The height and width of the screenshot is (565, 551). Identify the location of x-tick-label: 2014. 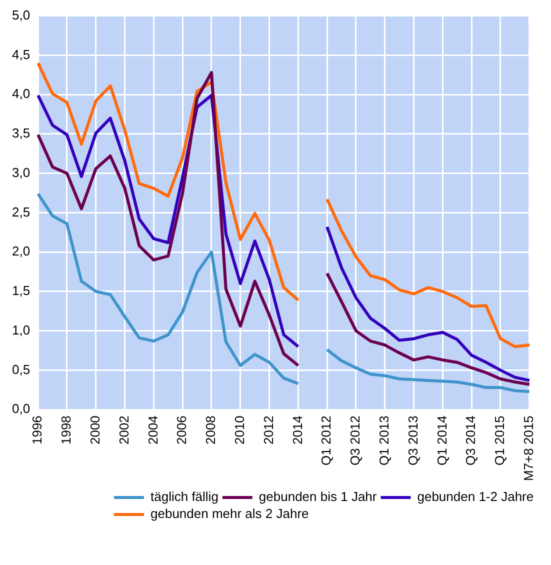
(297, 430).